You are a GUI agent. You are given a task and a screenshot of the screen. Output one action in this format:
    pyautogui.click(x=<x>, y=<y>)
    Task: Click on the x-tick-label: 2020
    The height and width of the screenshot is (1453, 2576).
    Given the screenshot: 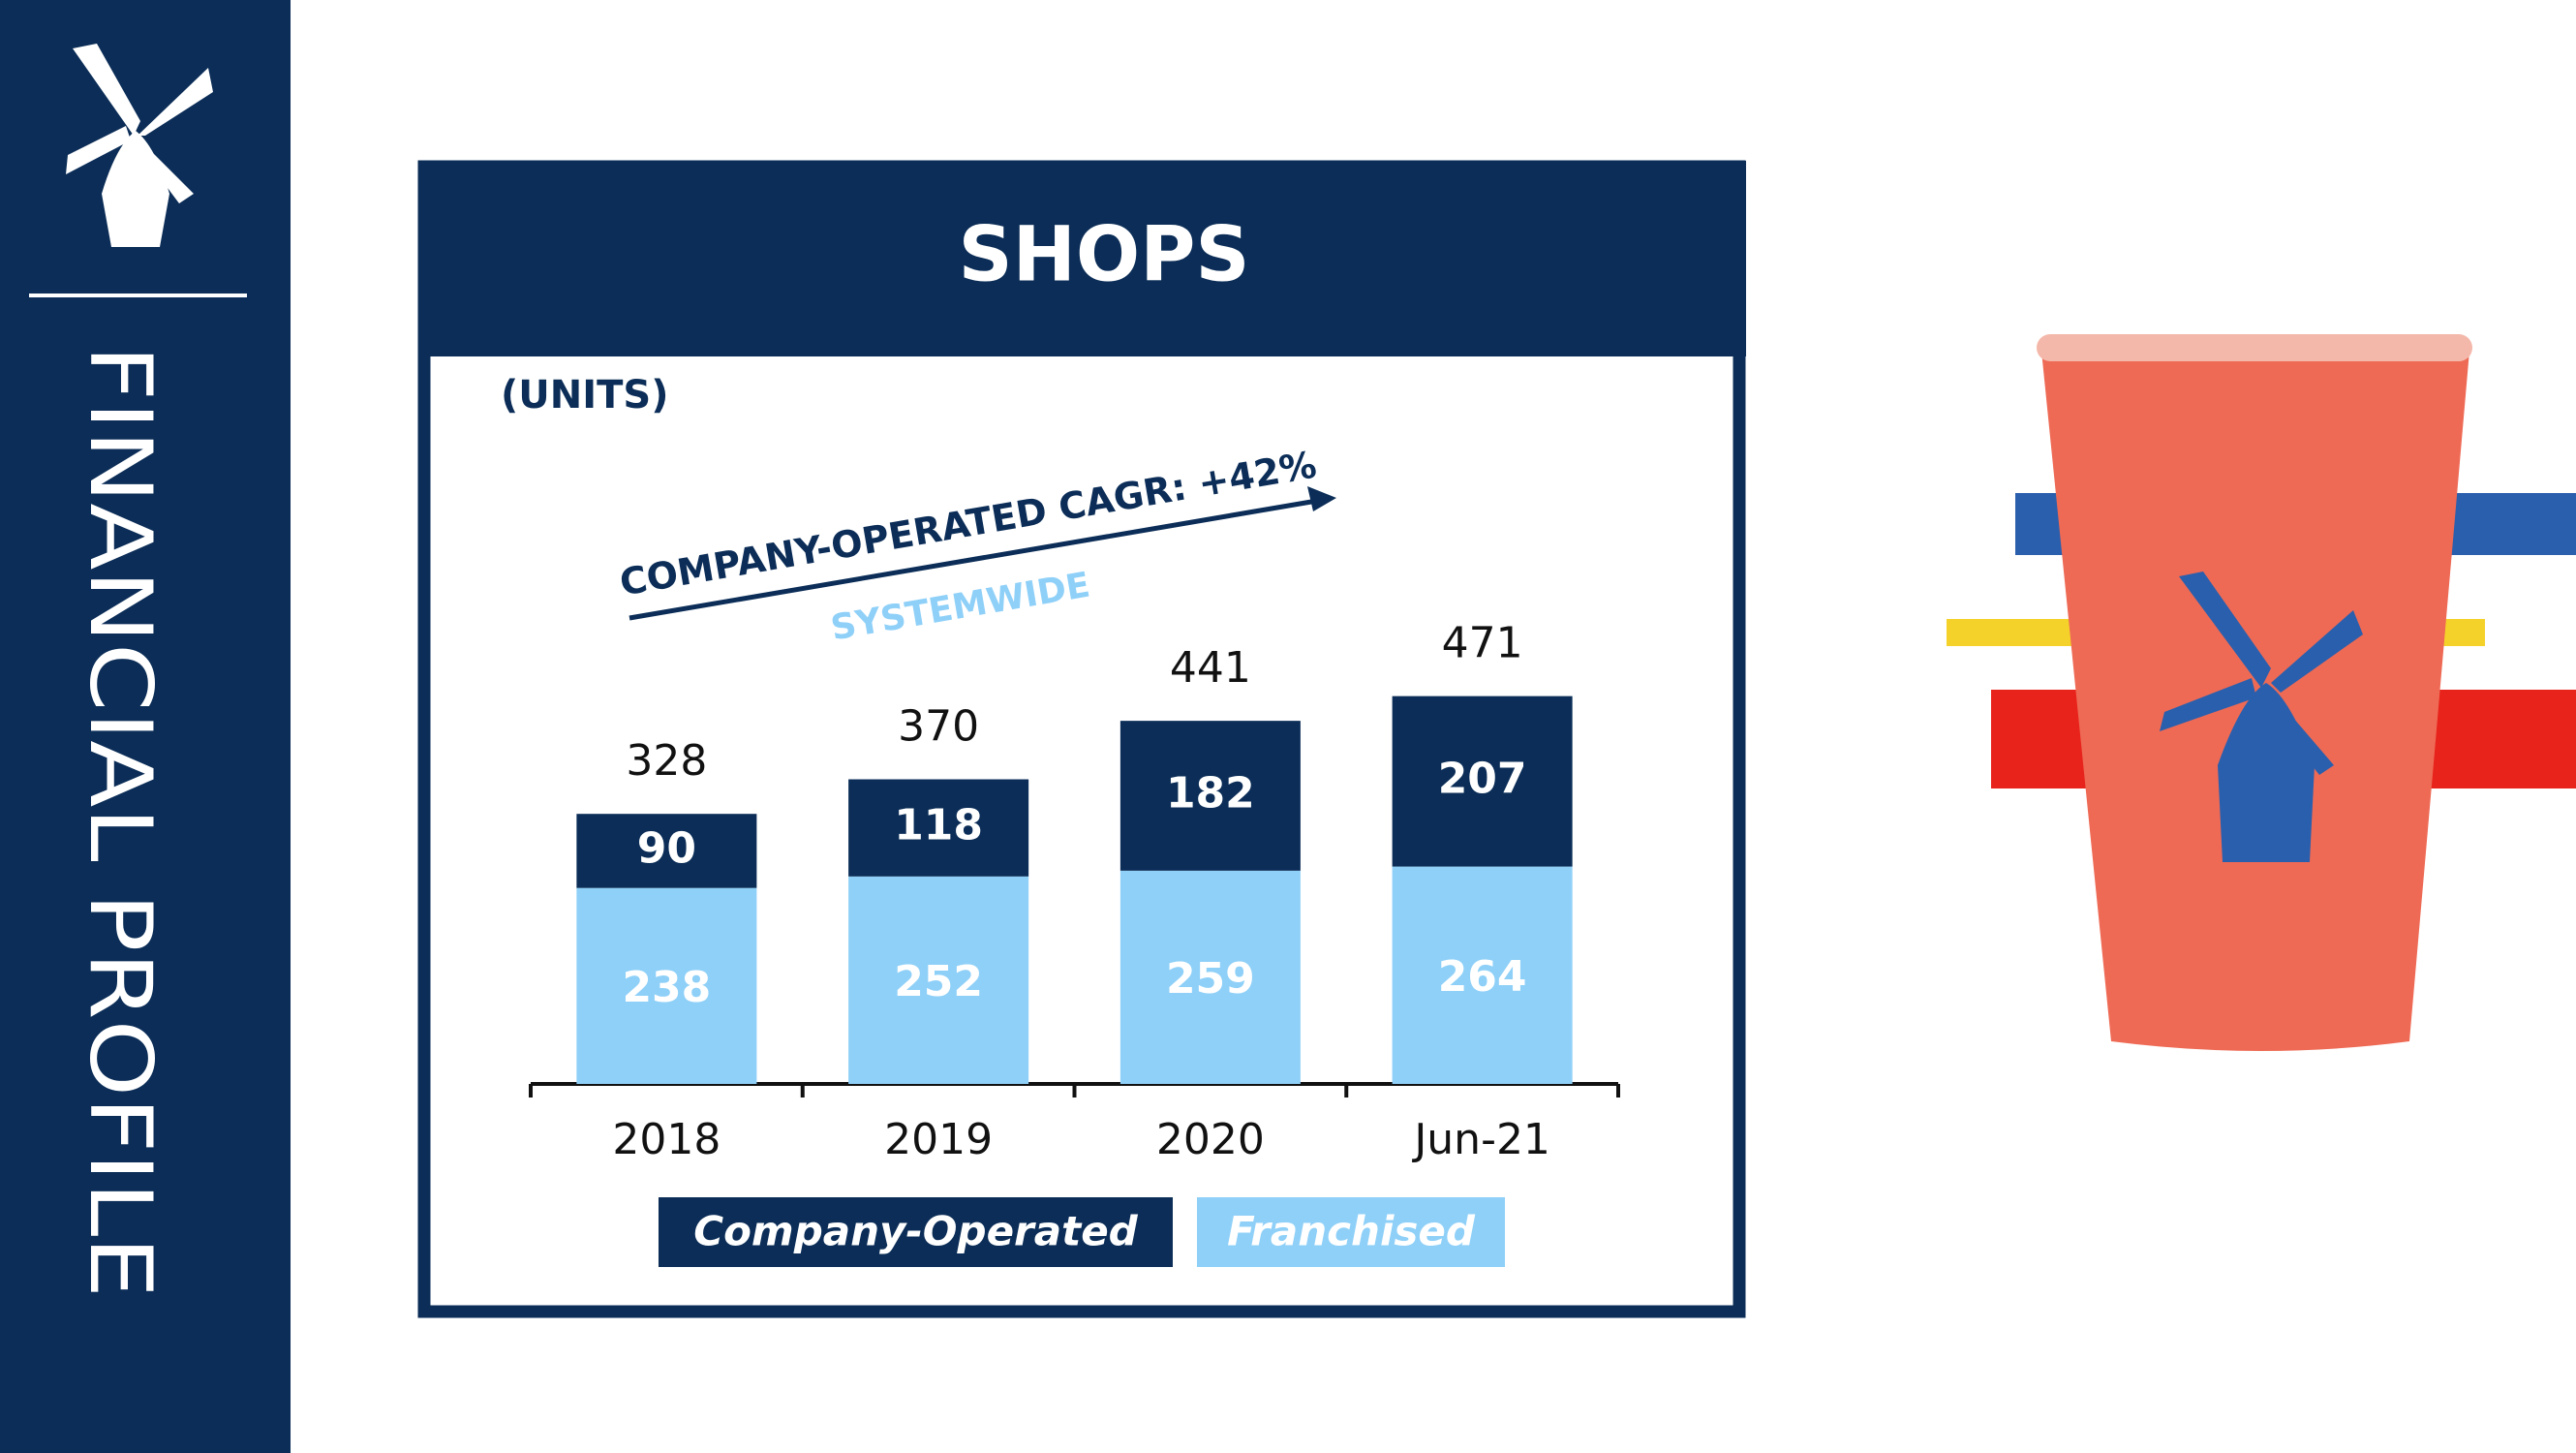 What is the action you would take?
    pyautogui.click(x=1210, y=1139)
    